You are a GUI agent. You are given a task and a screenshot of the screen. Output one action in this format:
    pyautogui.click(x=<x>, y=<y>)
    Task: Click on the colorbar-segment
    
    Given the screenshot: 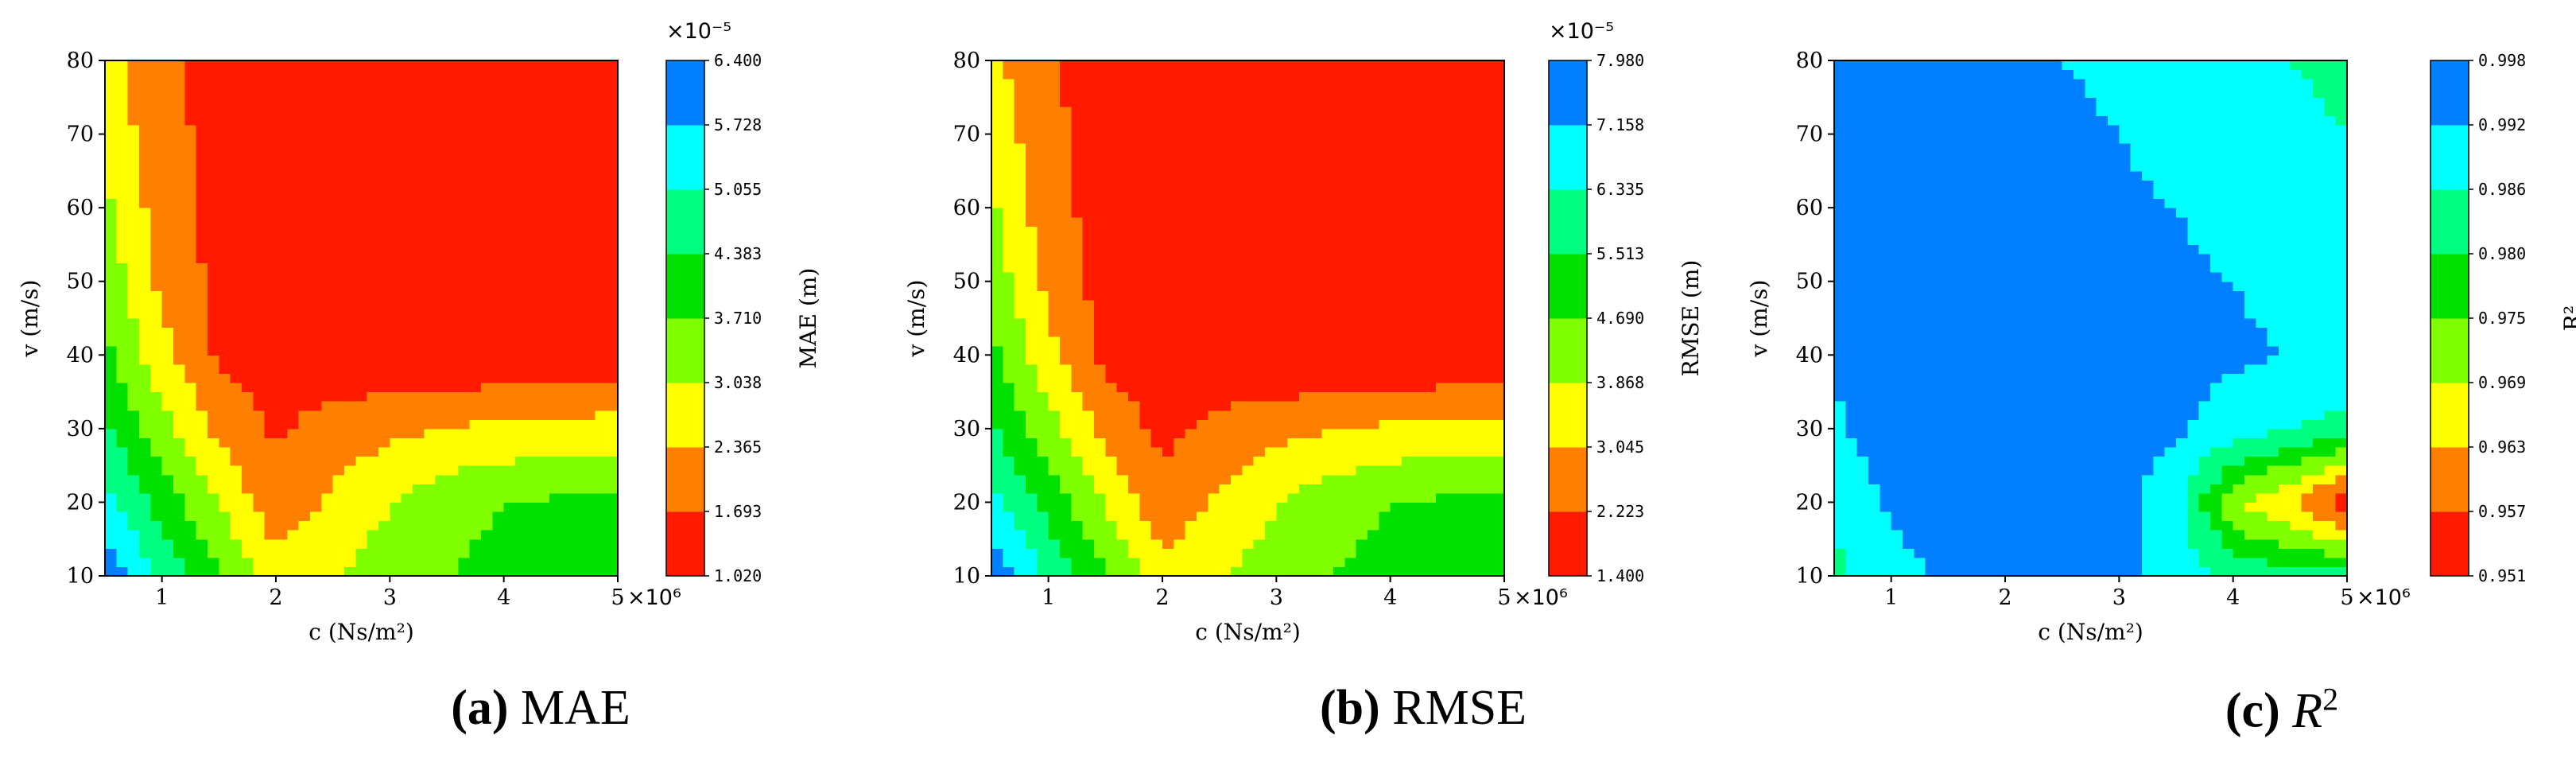 What is the action you would take?
    pyautogui.click(x=685, y=415)
    